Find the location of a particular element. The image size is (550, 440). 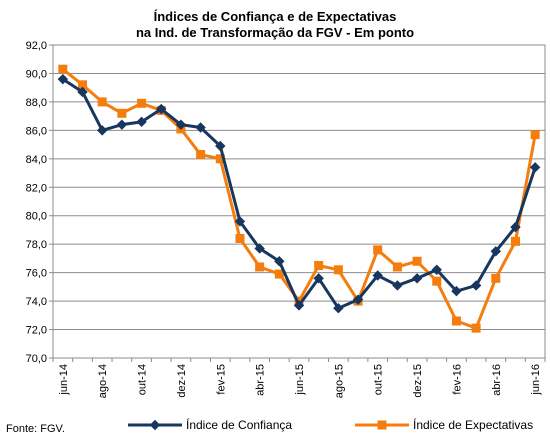

x-tick-label: jun-15 is located at coordinates (300, 380).